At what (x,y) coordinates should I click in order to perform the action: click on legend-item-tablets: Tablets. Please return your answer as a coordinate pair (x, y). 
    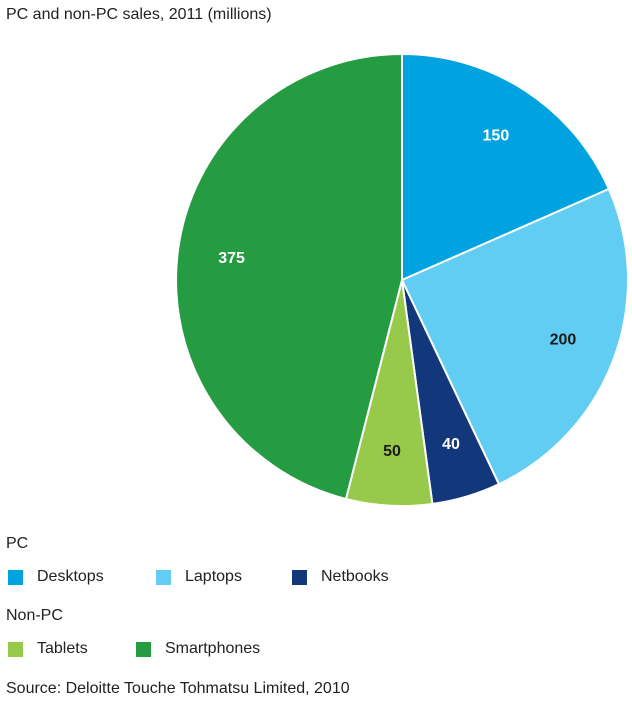
    Looking at the image, I should click on (72, 649).